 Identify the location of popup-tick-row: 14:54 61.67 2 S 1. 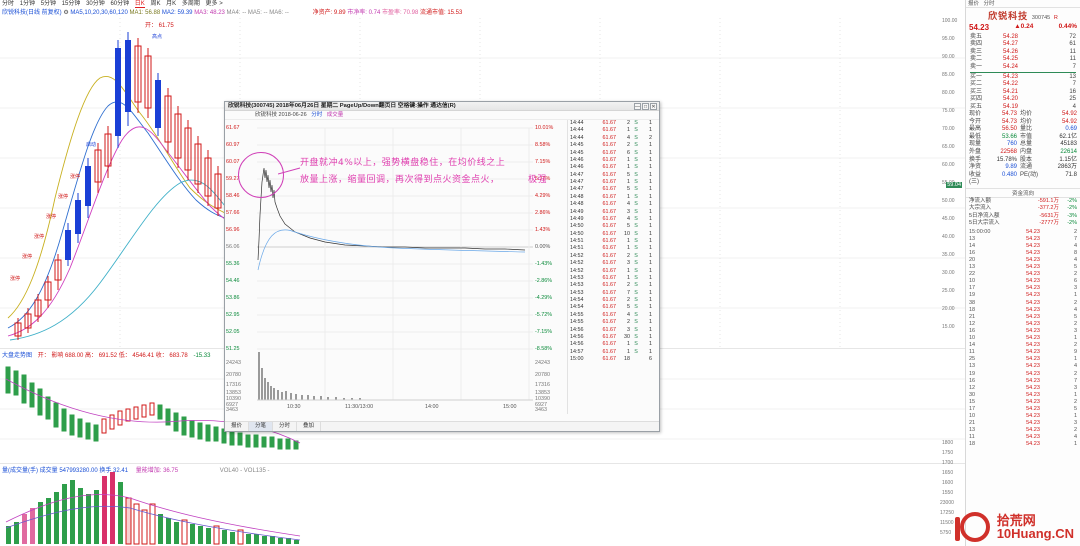
(613, 300).